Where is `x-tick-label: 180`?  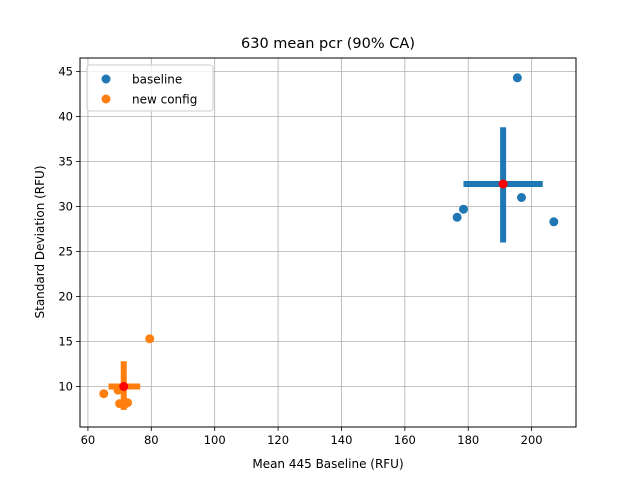 x-tick-label: 180 is located at coordinates (468, 440).